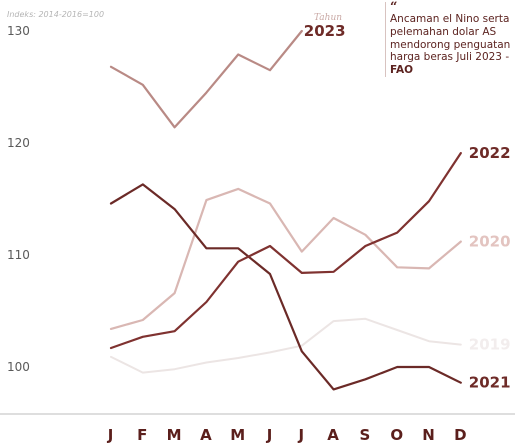 This screenshot has height=445, width=515. Describe the element at coordinates (325, 31) in the screenshot. I see `series-label-2023: 2023` at that location.